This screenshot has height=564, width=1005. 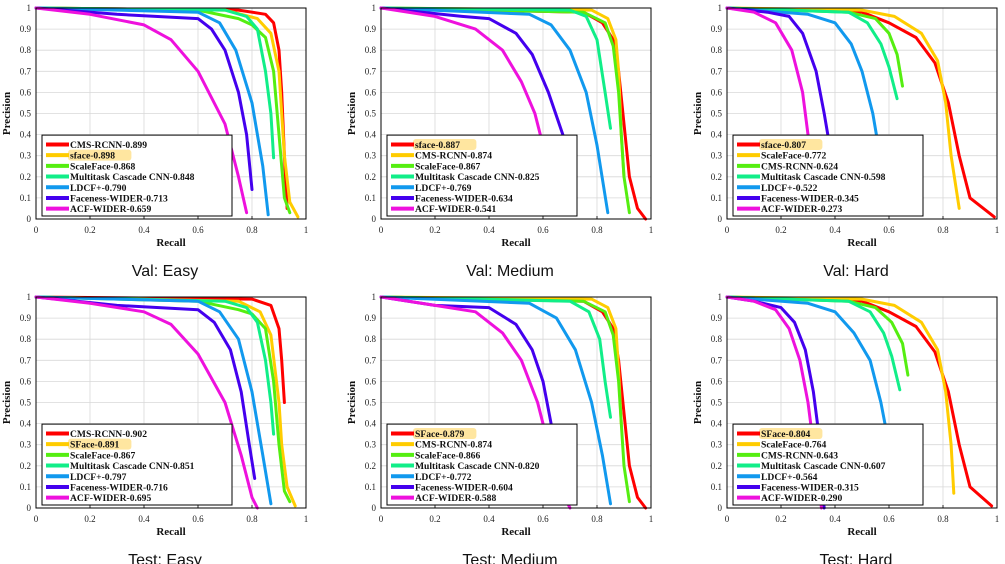 I want to click on chart-title: Test: Easy, so click(x=165, y=558).